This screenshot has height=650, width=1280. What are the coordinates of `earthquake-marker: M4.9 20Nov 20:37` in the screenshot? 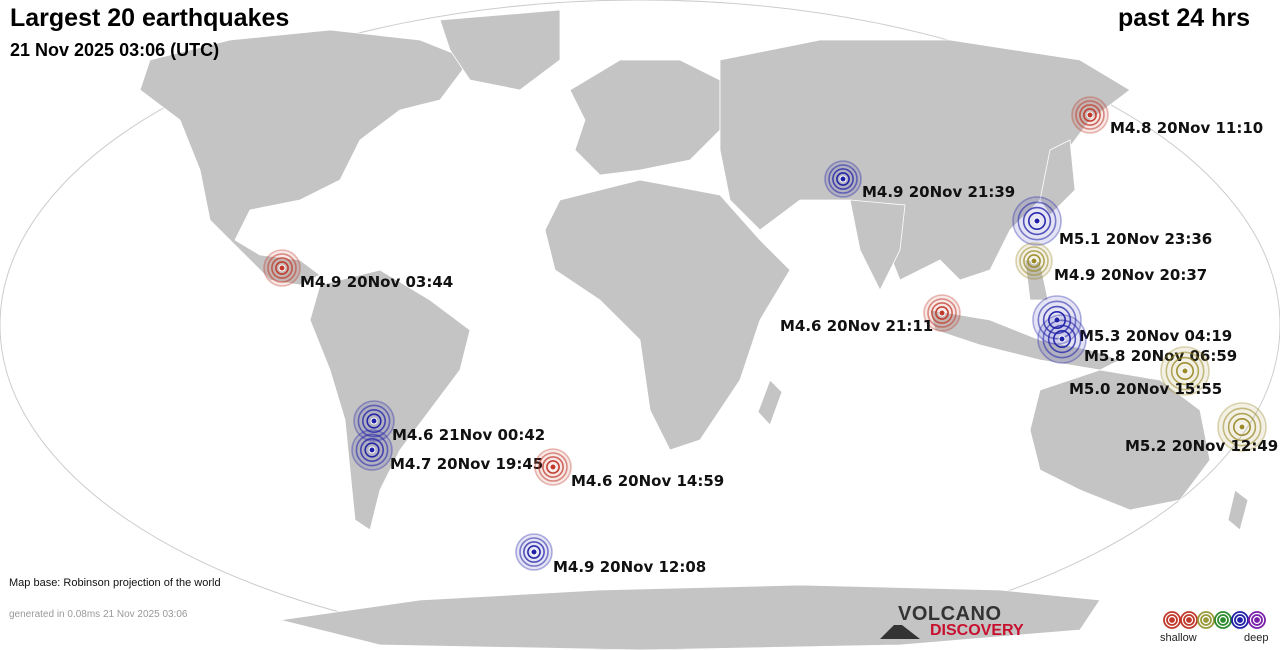 It's located at (1111, 263).